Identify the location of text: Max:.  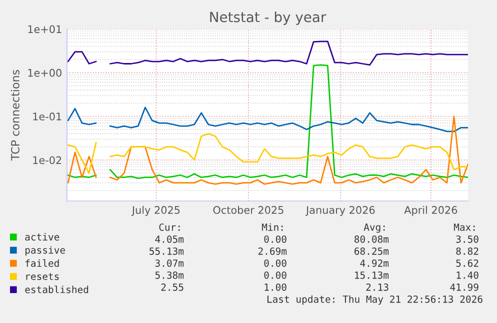
(464, 227).